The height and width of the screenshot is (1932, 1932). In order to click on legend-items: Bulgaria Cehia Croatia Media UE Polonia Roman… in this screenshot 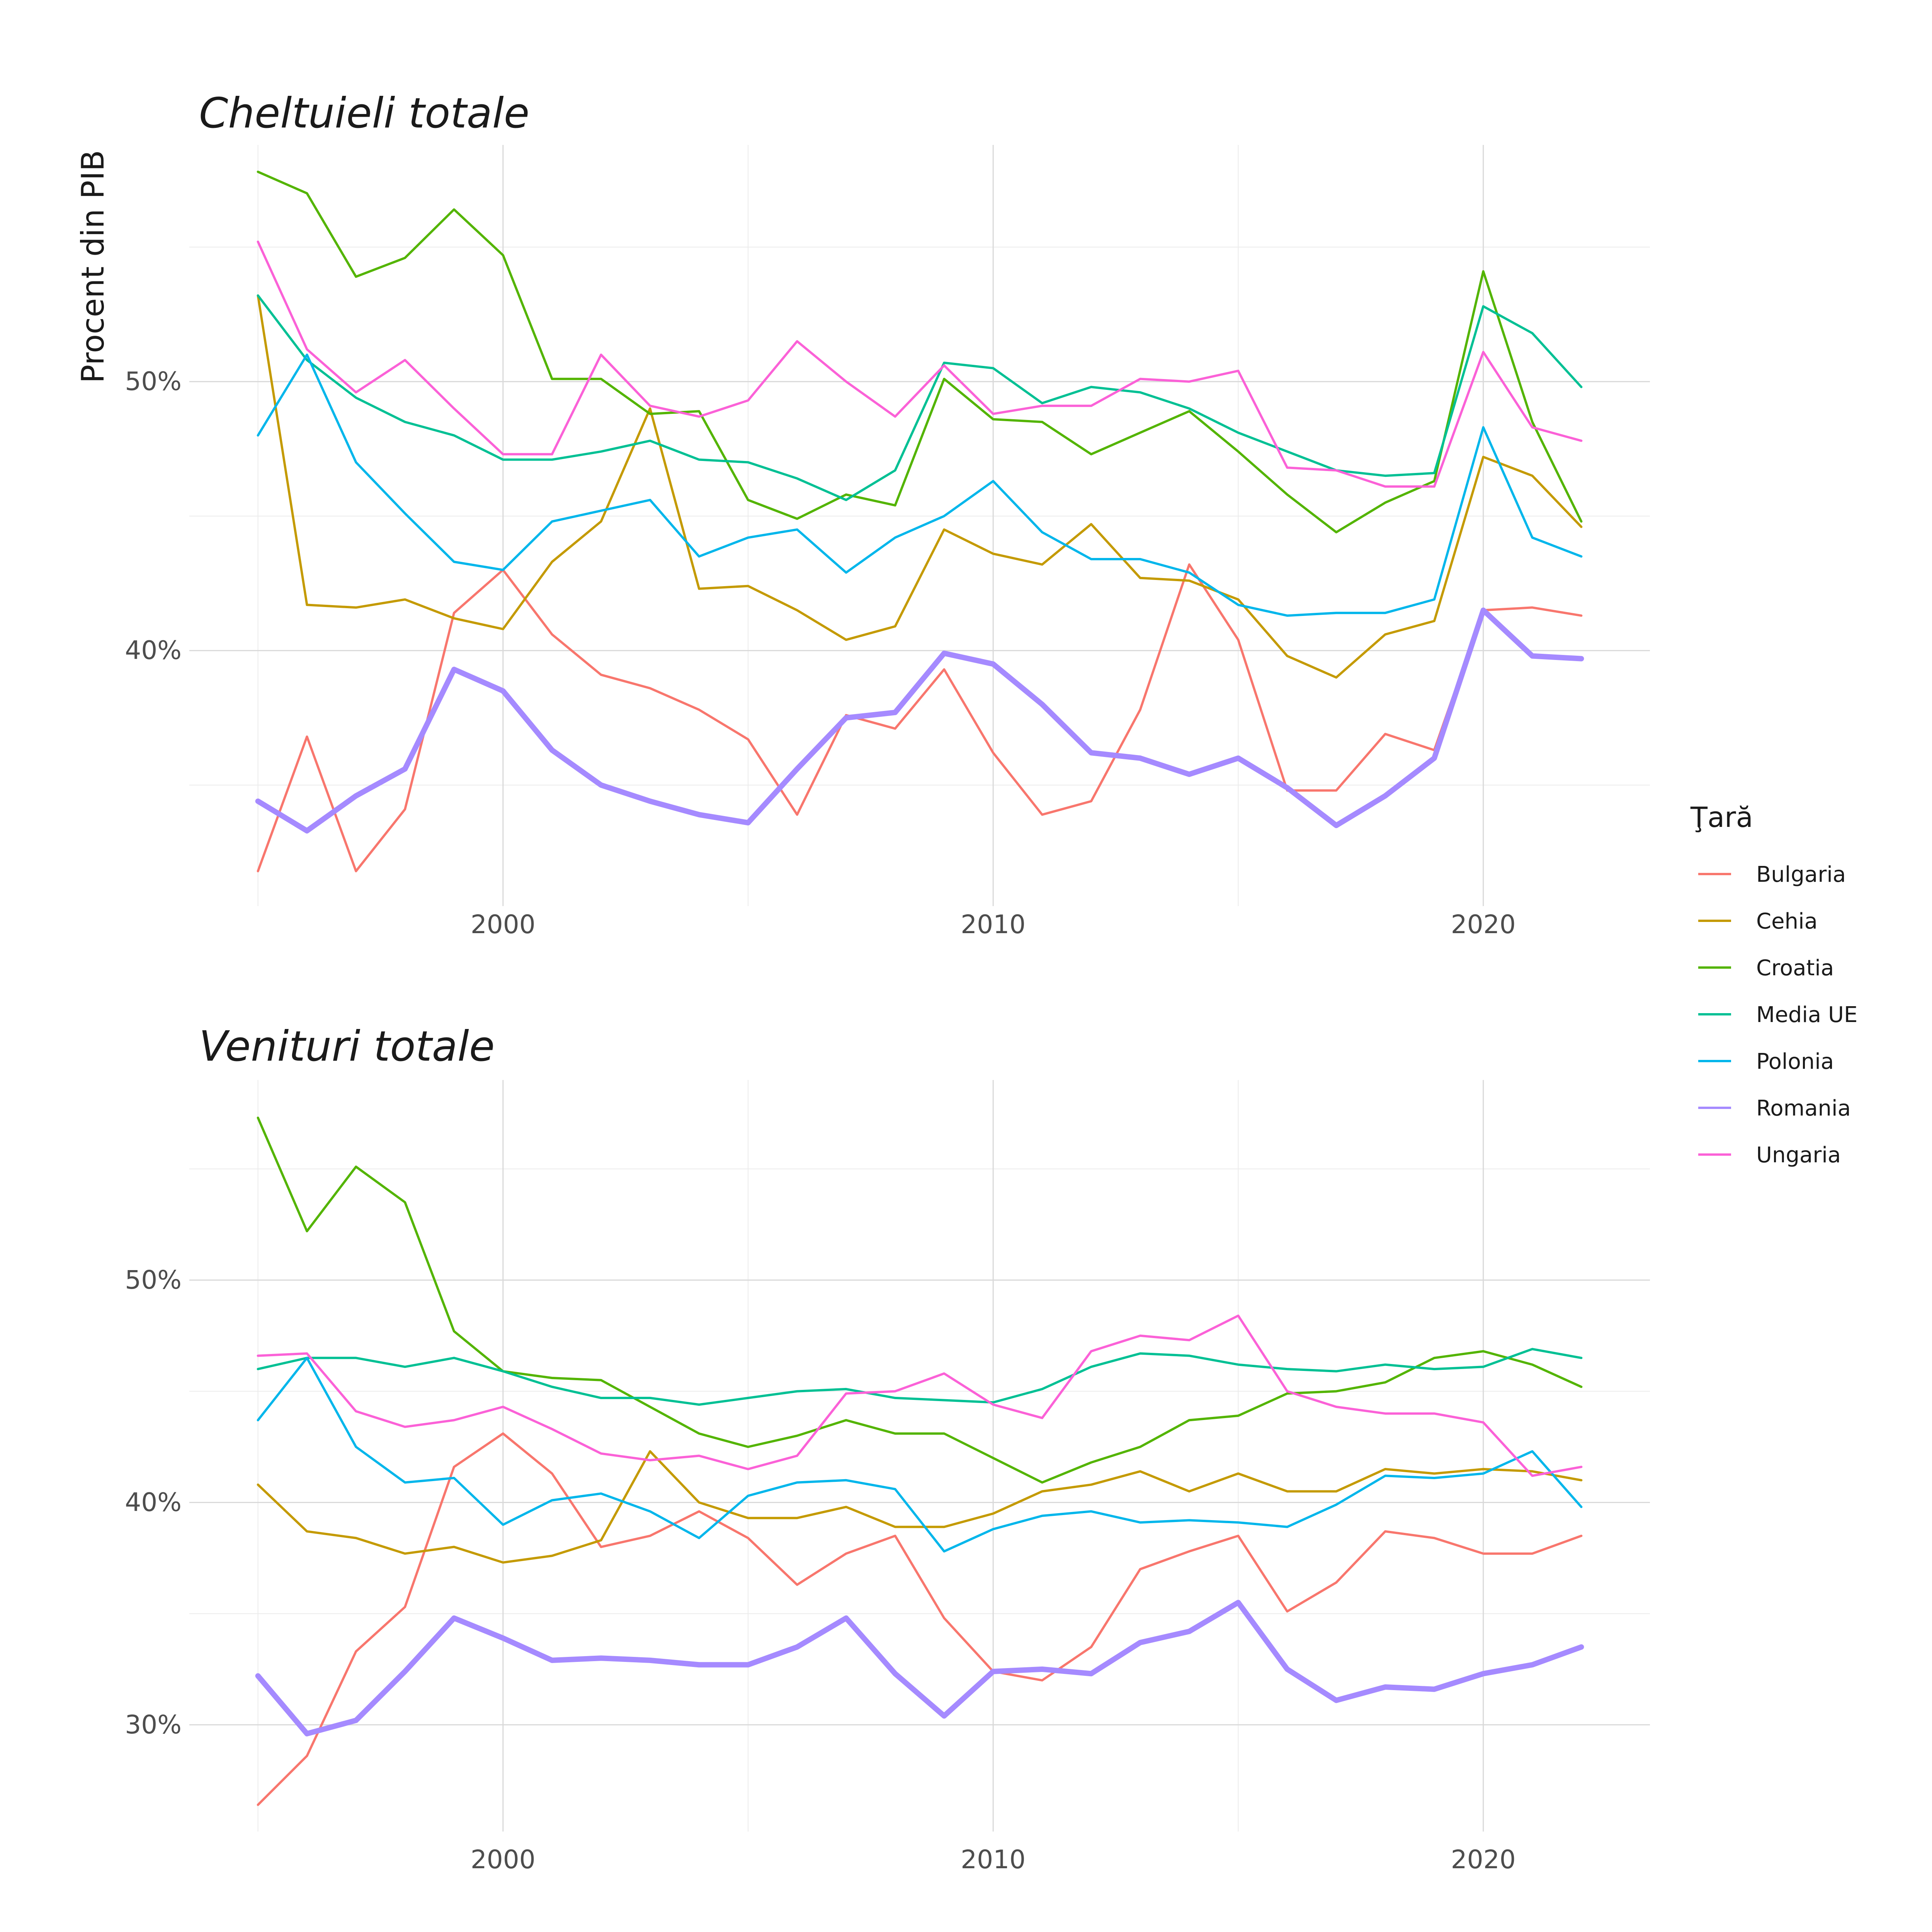, I will do `click(1778, 1015)`.